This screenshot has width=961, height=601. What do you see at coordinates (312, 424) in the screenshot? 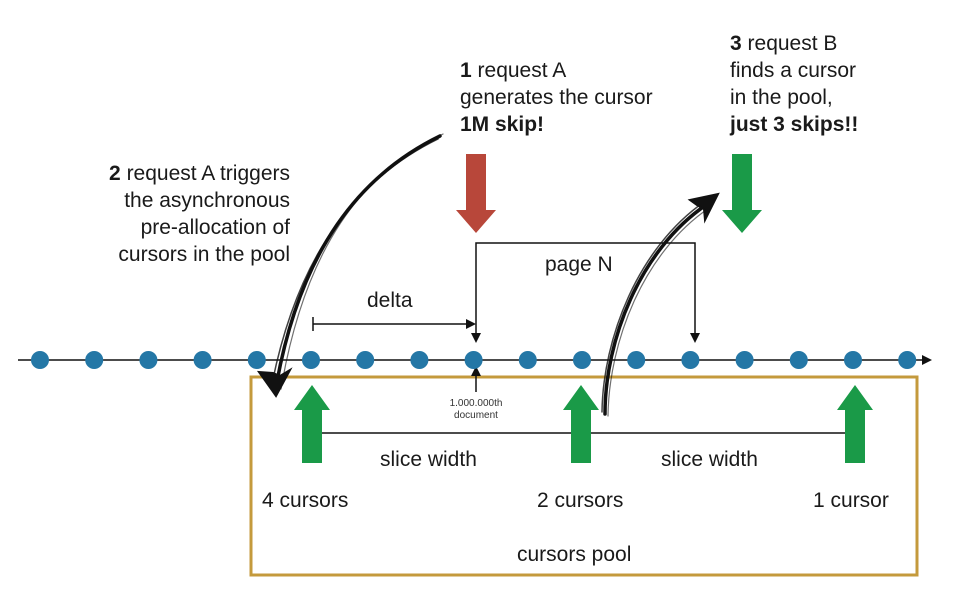
I see `cursor-arrow-4-cursors` at bounding box center [312, 424].